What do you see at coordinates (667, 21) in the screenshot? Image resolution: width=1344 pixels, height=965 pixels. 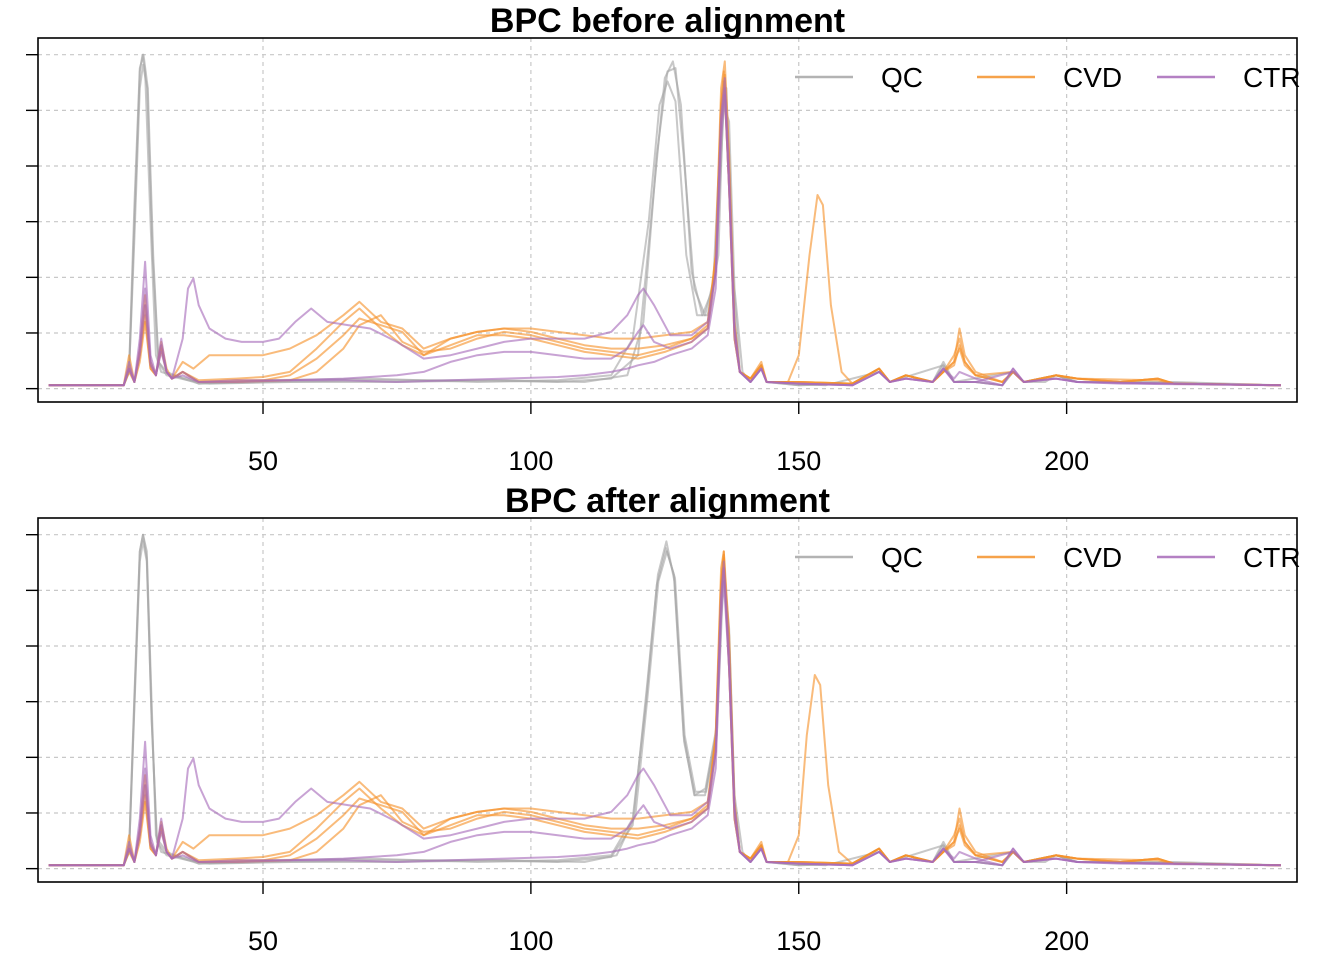 I see `chart-title: BPC before alignment` at bounding box center [667, 21].